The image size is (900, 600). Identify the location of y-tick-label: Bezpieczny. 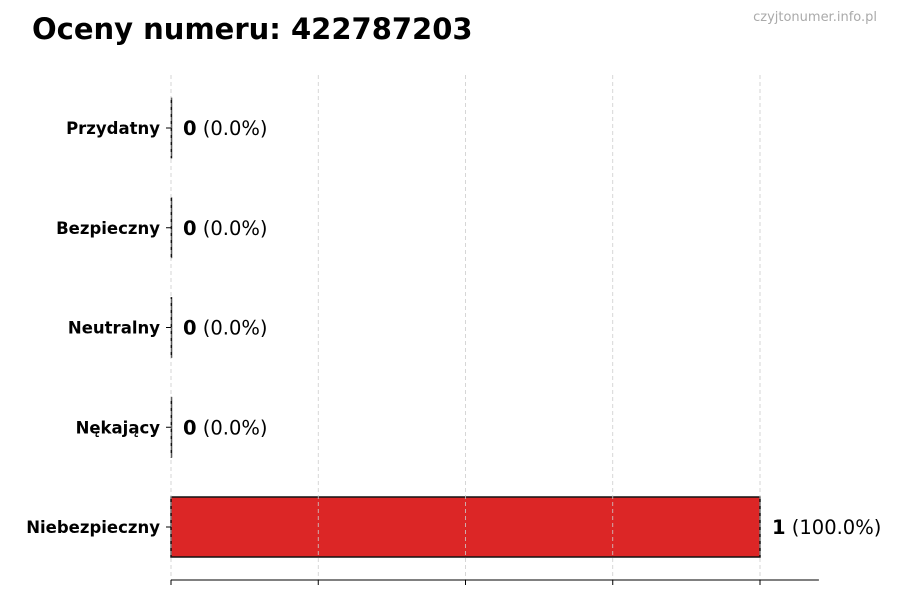
(108, 228).